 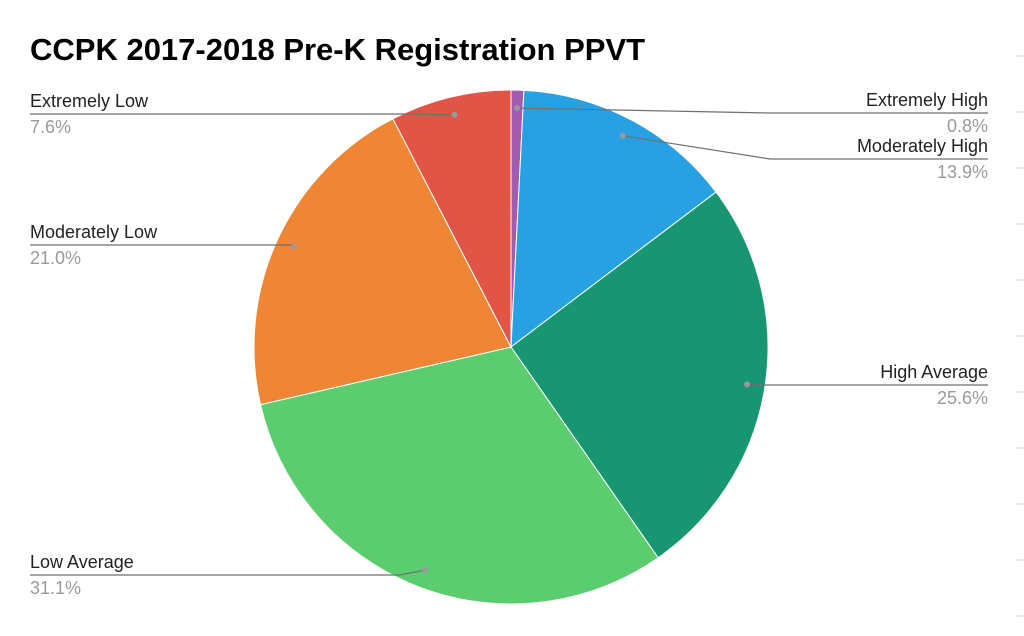 What do you see at coordinates (228, 572) in the screenshot?
I see `leader-line-low-average` at bounding box center [228, 572].